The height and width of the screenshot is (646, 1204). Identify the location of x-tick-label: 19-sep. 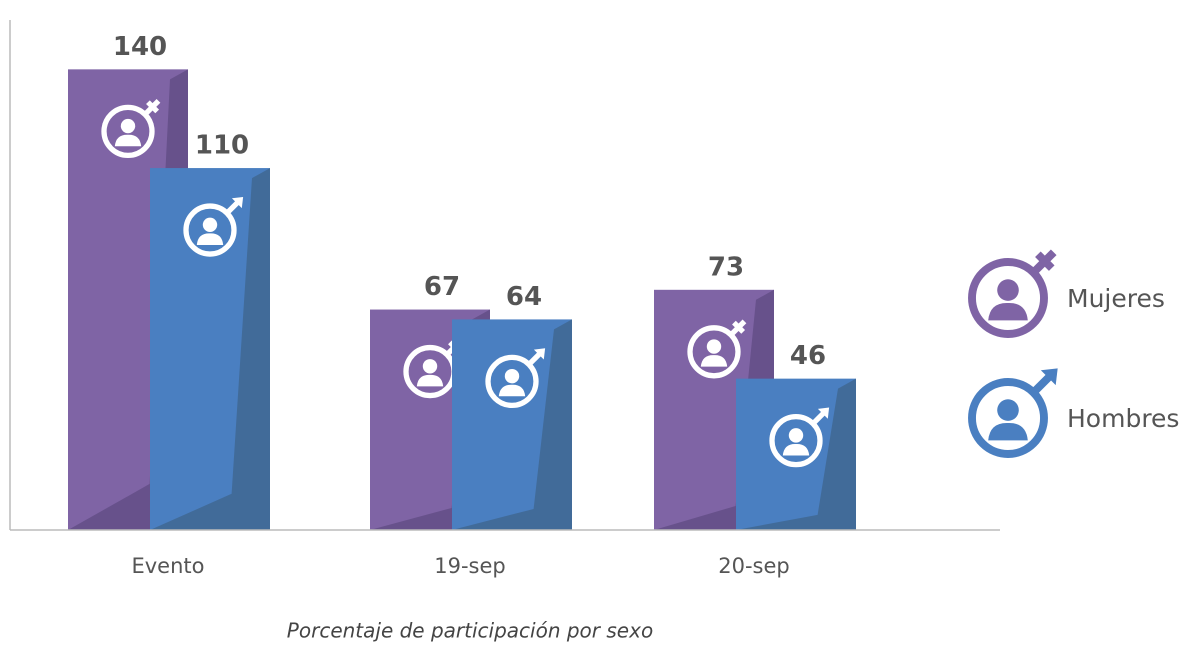
(470, 566).